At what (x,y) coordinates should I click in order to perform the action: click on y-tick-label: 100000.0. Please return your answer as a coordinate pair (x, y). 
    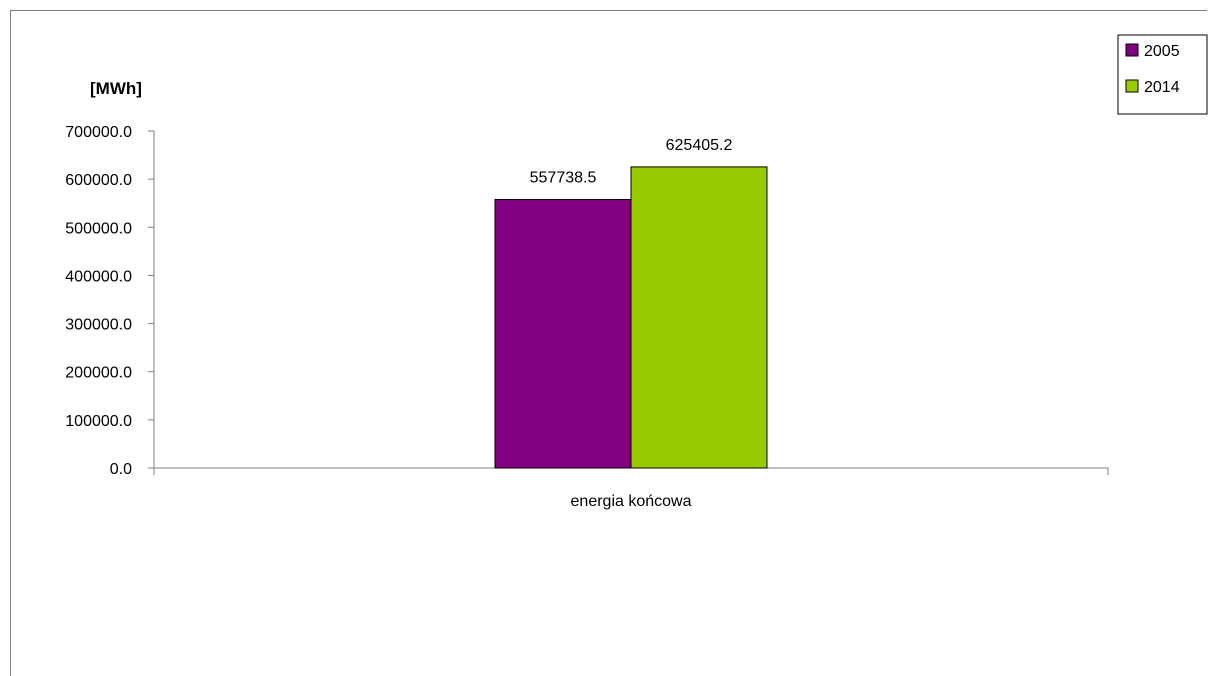
    Looking at the image, I should click on (98, 421).